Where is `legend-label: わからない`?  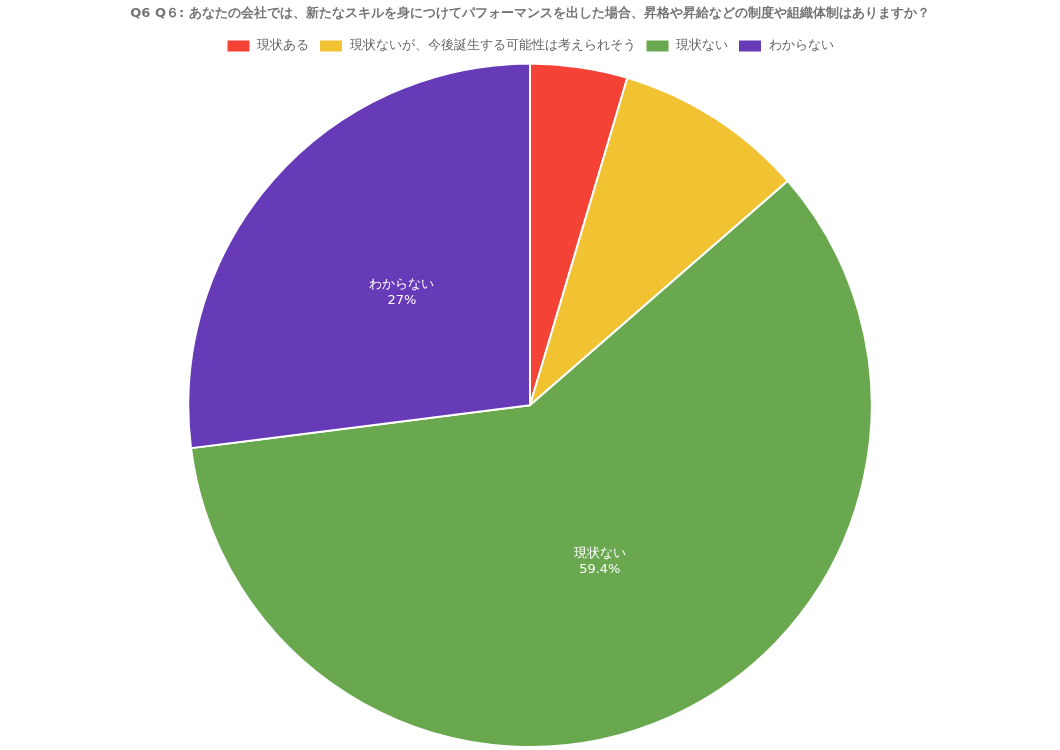
legend-label: わからない is located at coordinates (801, 45).